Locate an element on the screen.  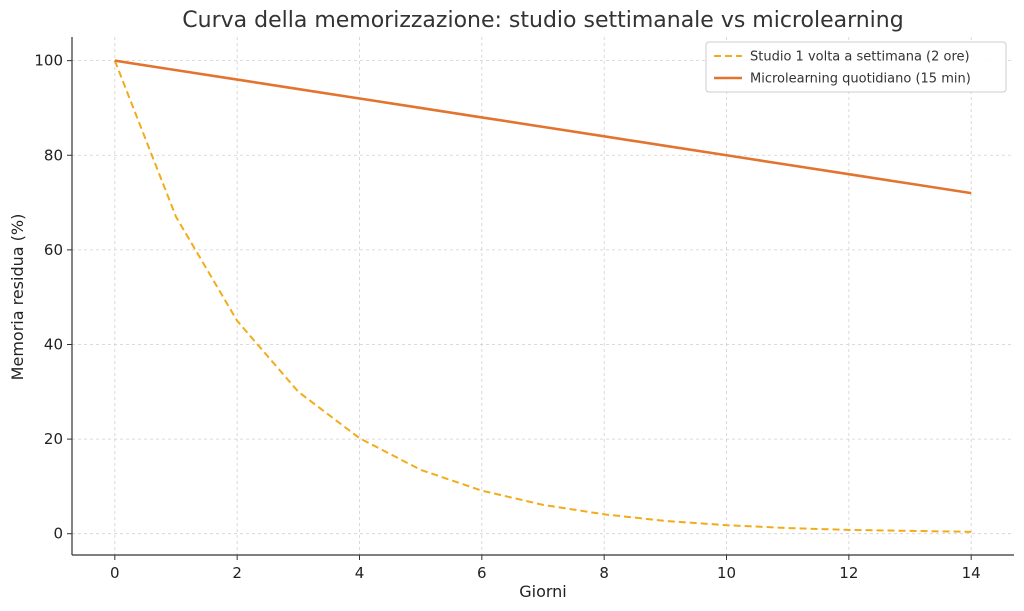
x-tick-label: 10 is located at coordinates (726, 573).